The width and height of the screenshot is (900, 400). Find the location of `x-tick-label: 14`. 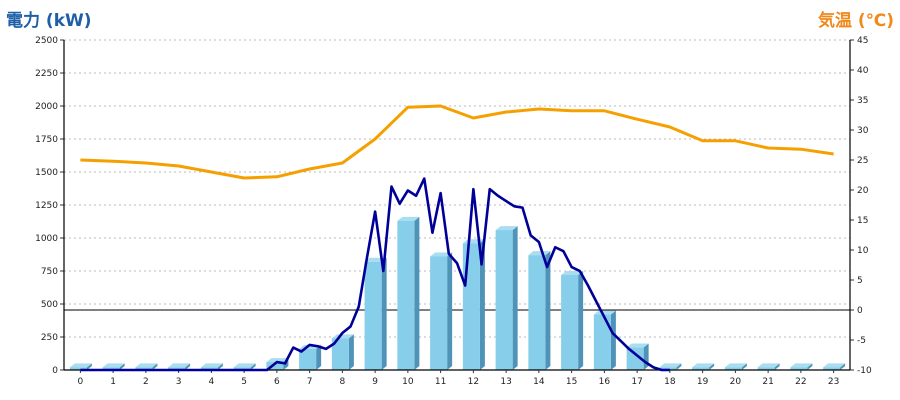

x-tick-label: 14 is located at coordinates (539, 382).